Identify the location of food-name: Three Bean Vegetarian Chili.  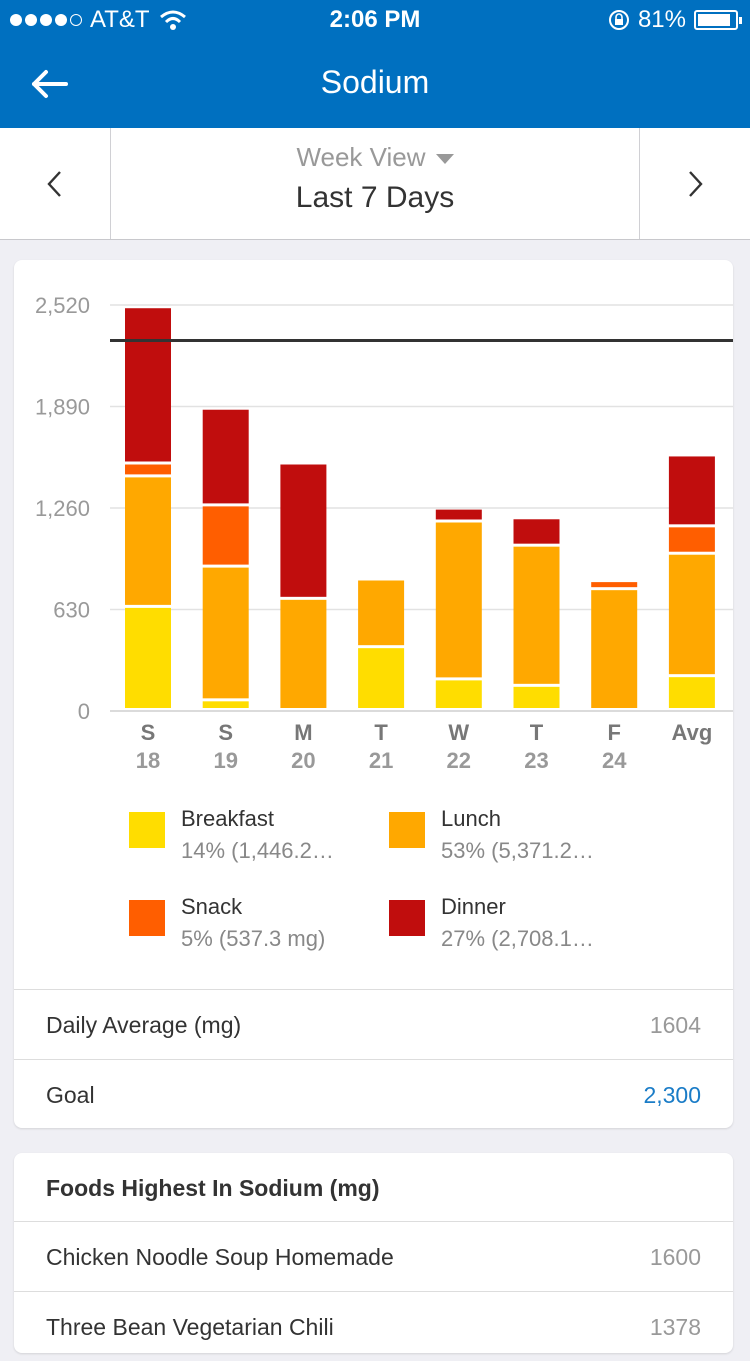
(190, 1327).